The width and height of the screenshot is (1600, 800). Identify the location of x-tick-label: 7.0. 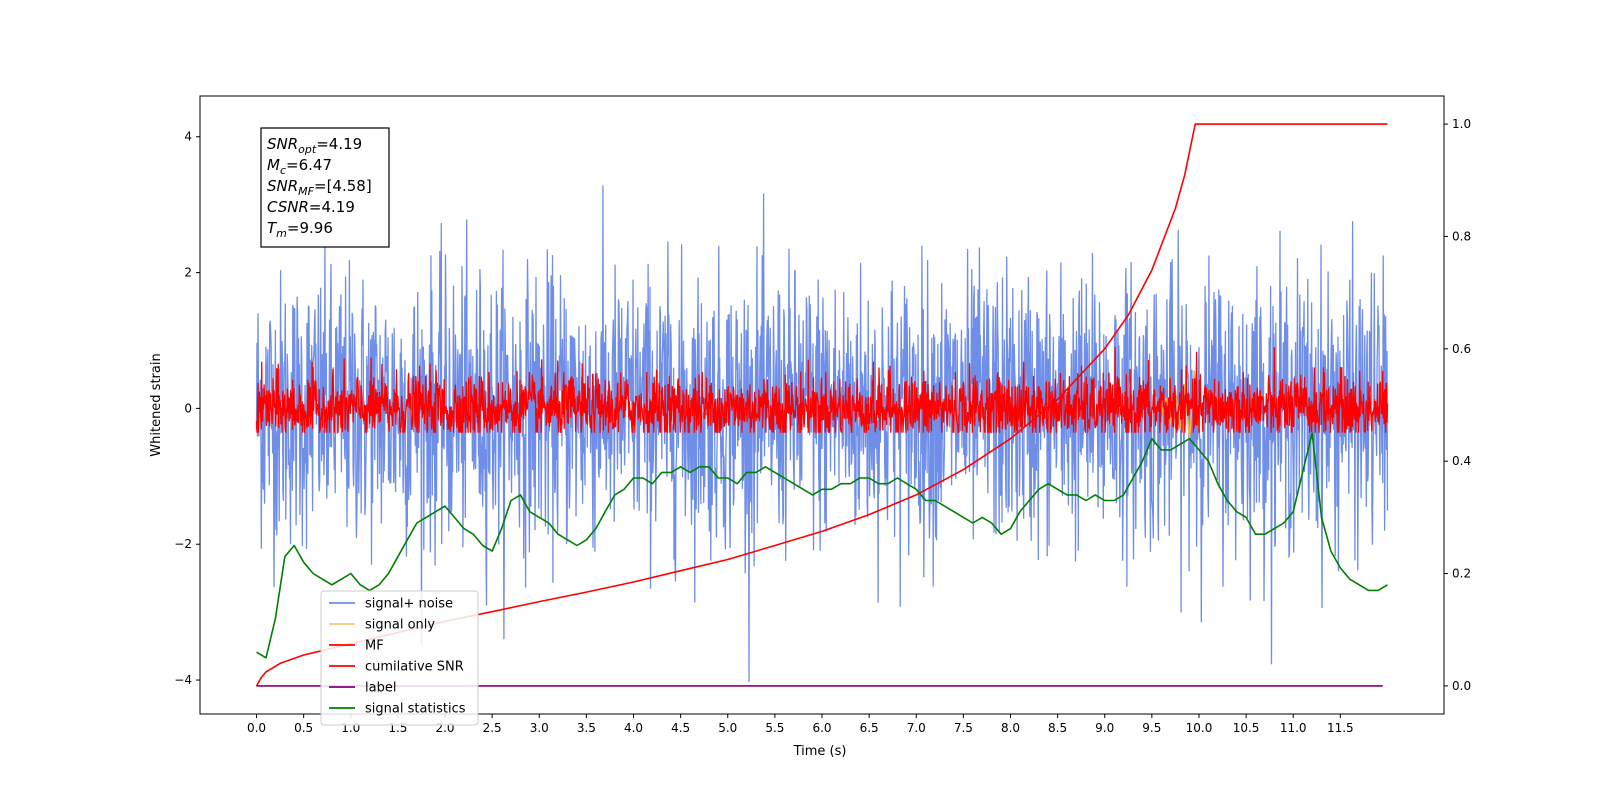
(916, 728).